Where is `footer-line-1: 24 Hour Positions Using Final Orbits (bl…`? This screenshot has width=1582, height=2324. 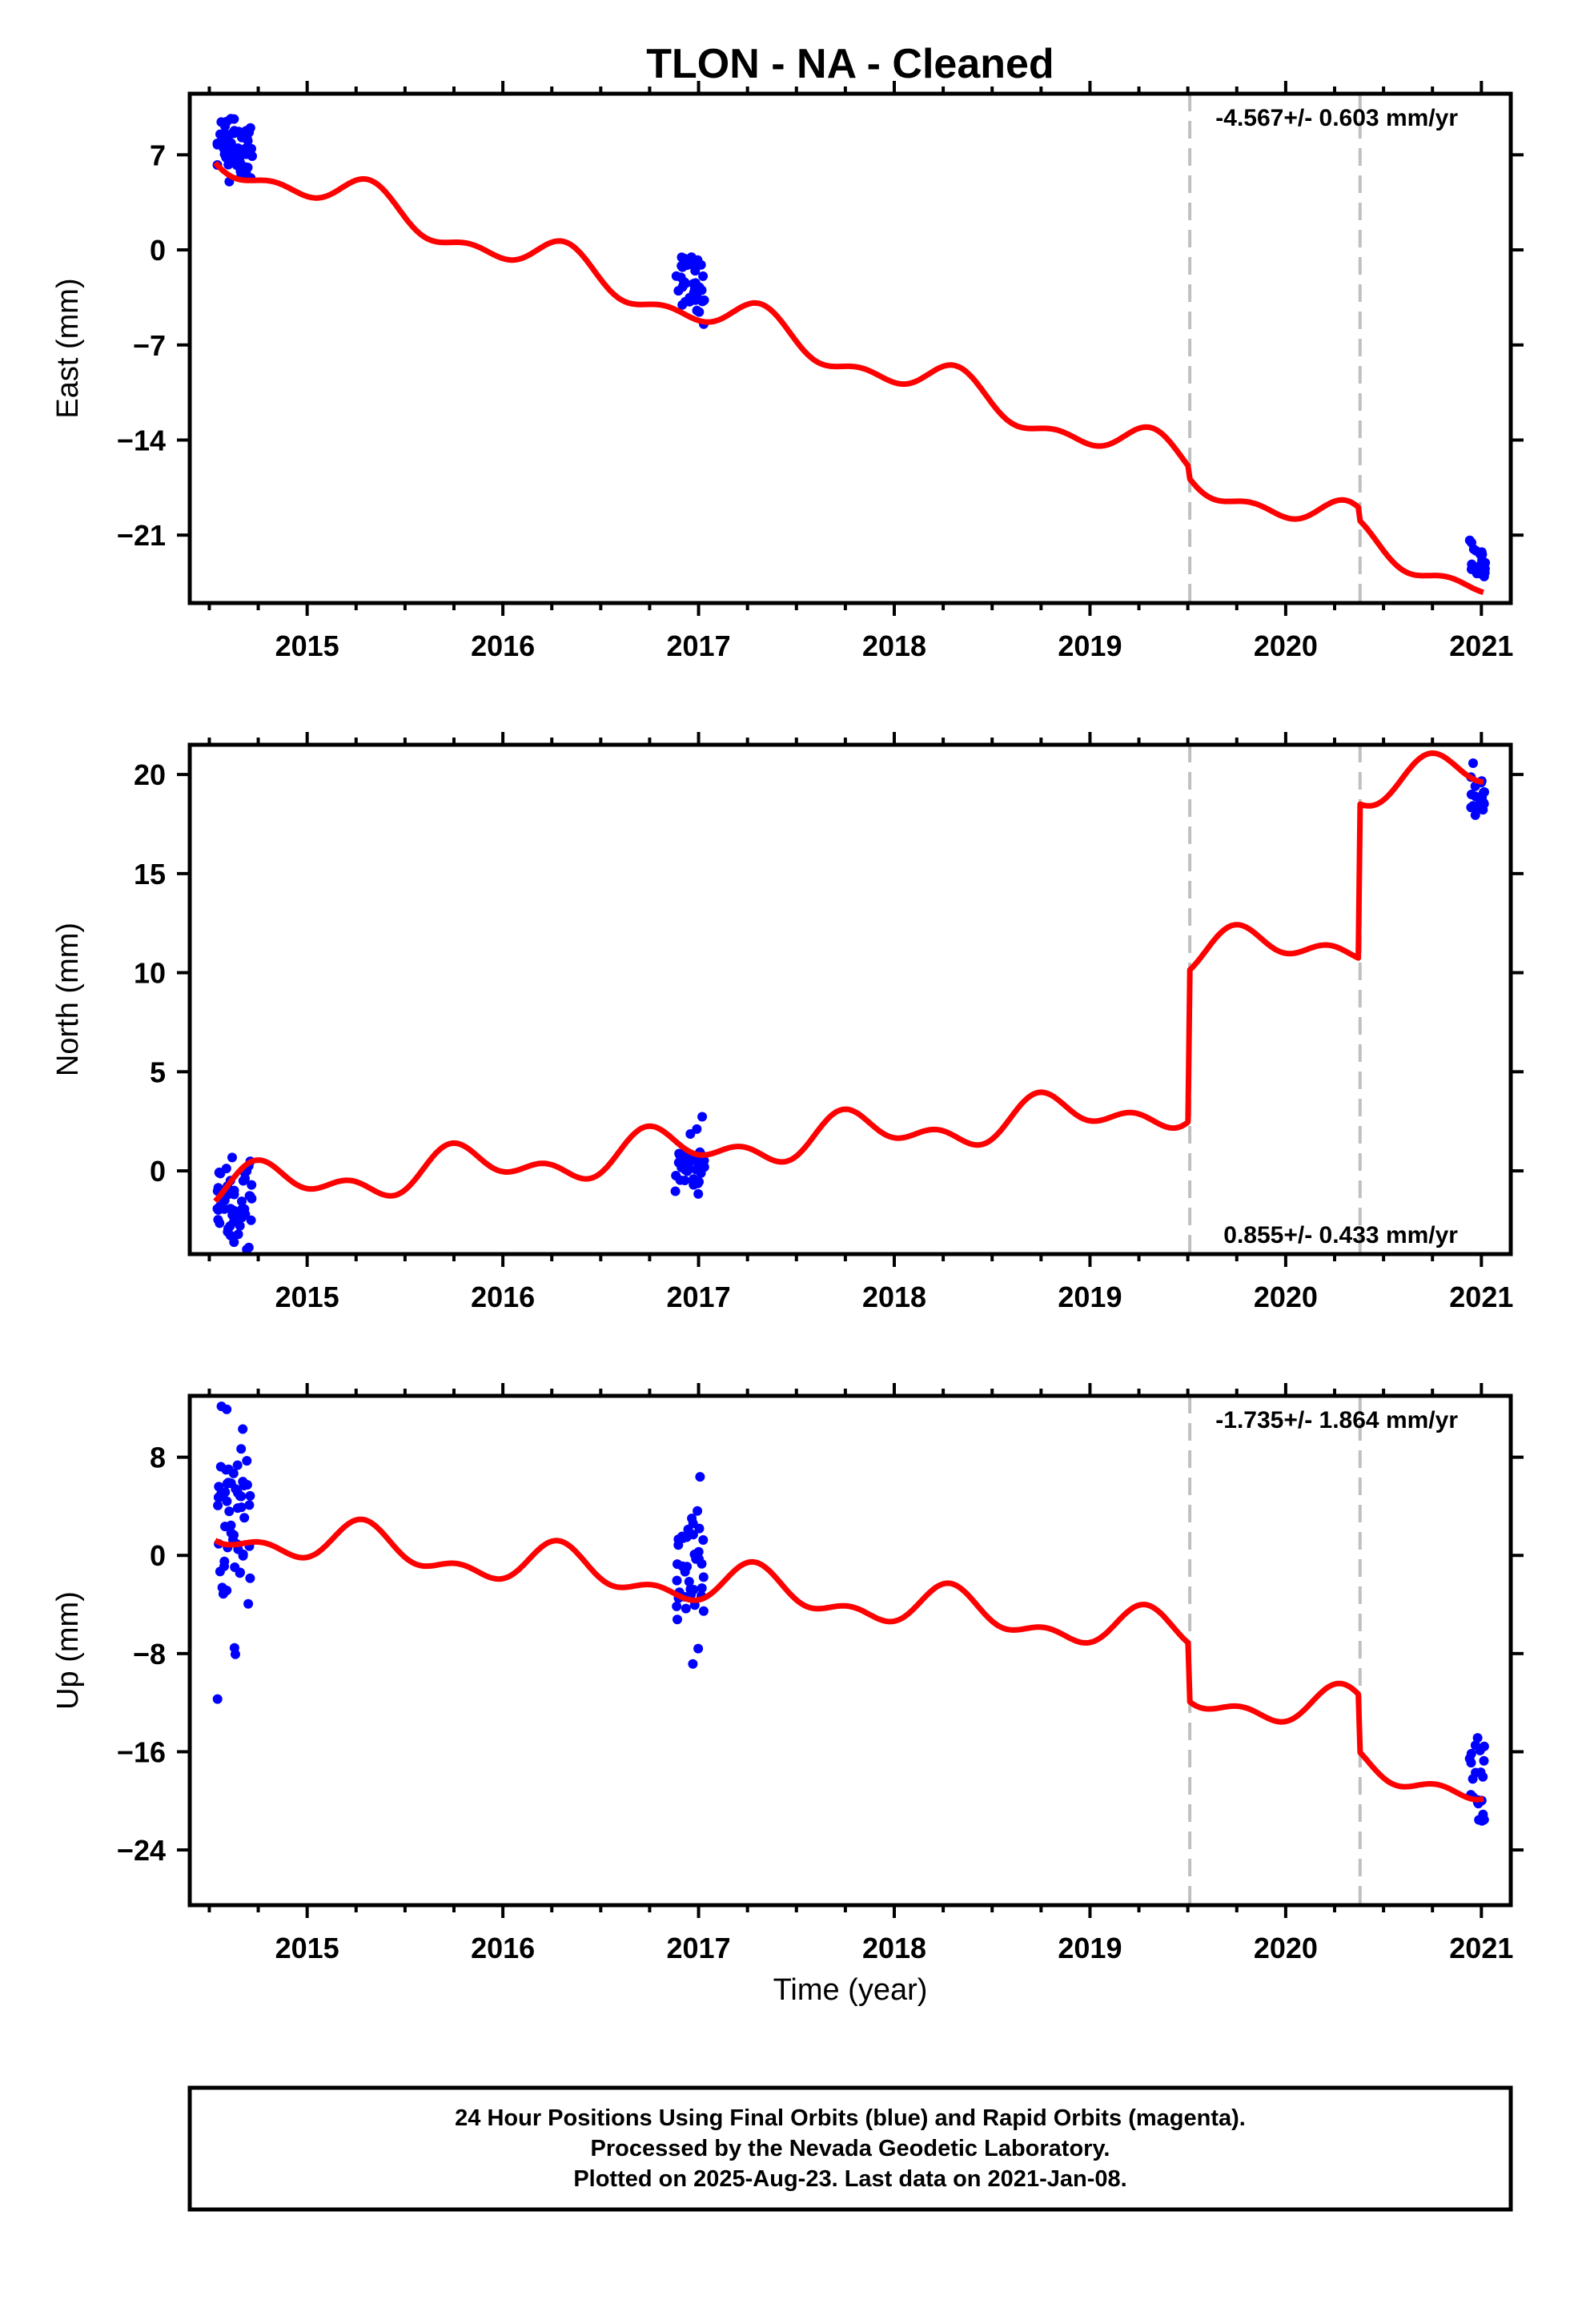 footer-line-1: 24 Hour Positions Using Final Orbits (bl… is located at coordinates (850, 2118).